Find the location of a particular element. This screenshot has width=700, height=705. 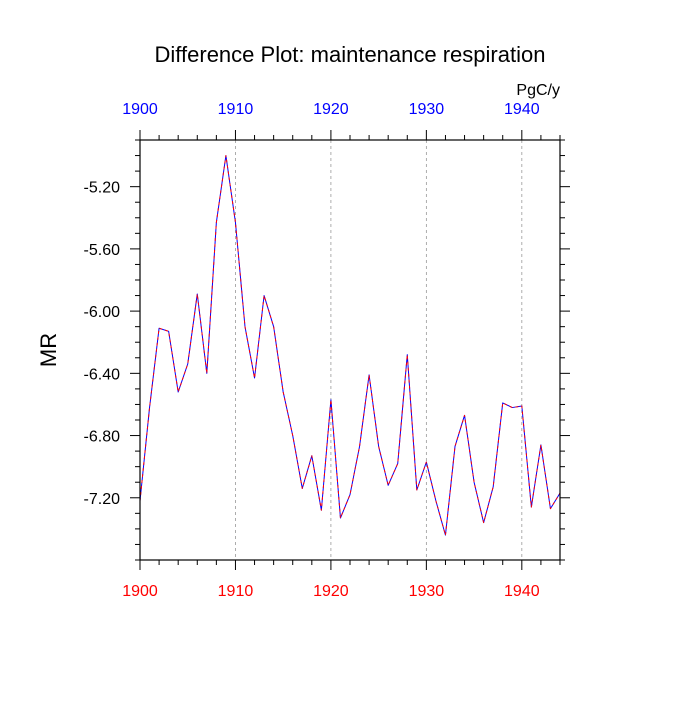

units-label: PgC/y is located at coordinates (538, 90).